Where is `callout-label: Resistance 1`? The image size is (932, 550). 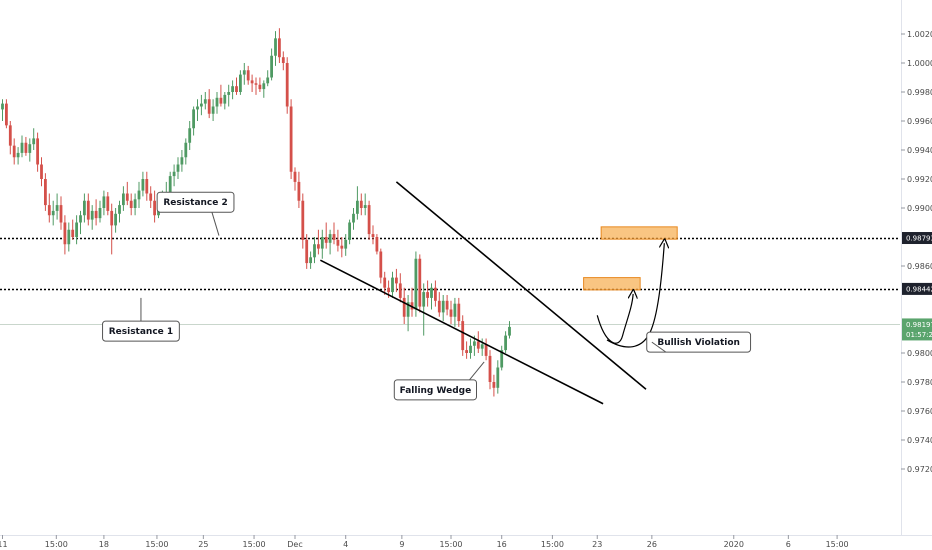 callout-label: Resistance 1 is located at coordinates (141, 332).